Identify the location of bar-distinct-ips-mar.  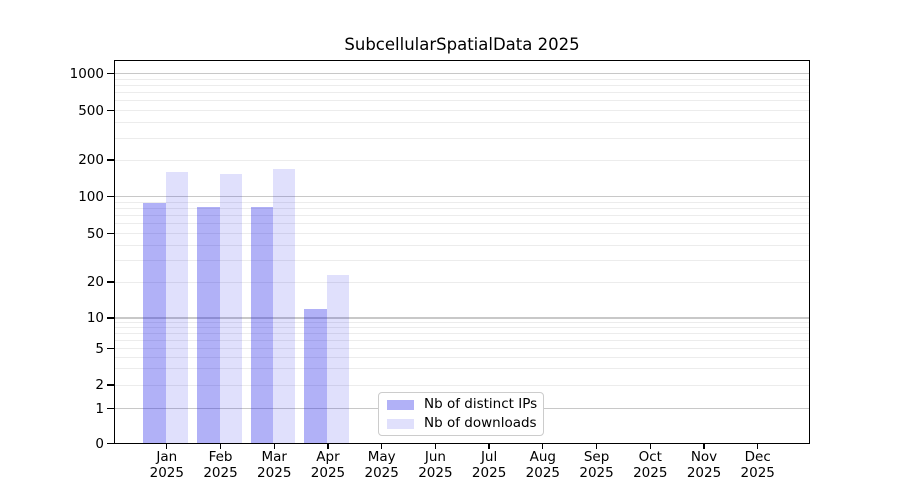
(262, 325).